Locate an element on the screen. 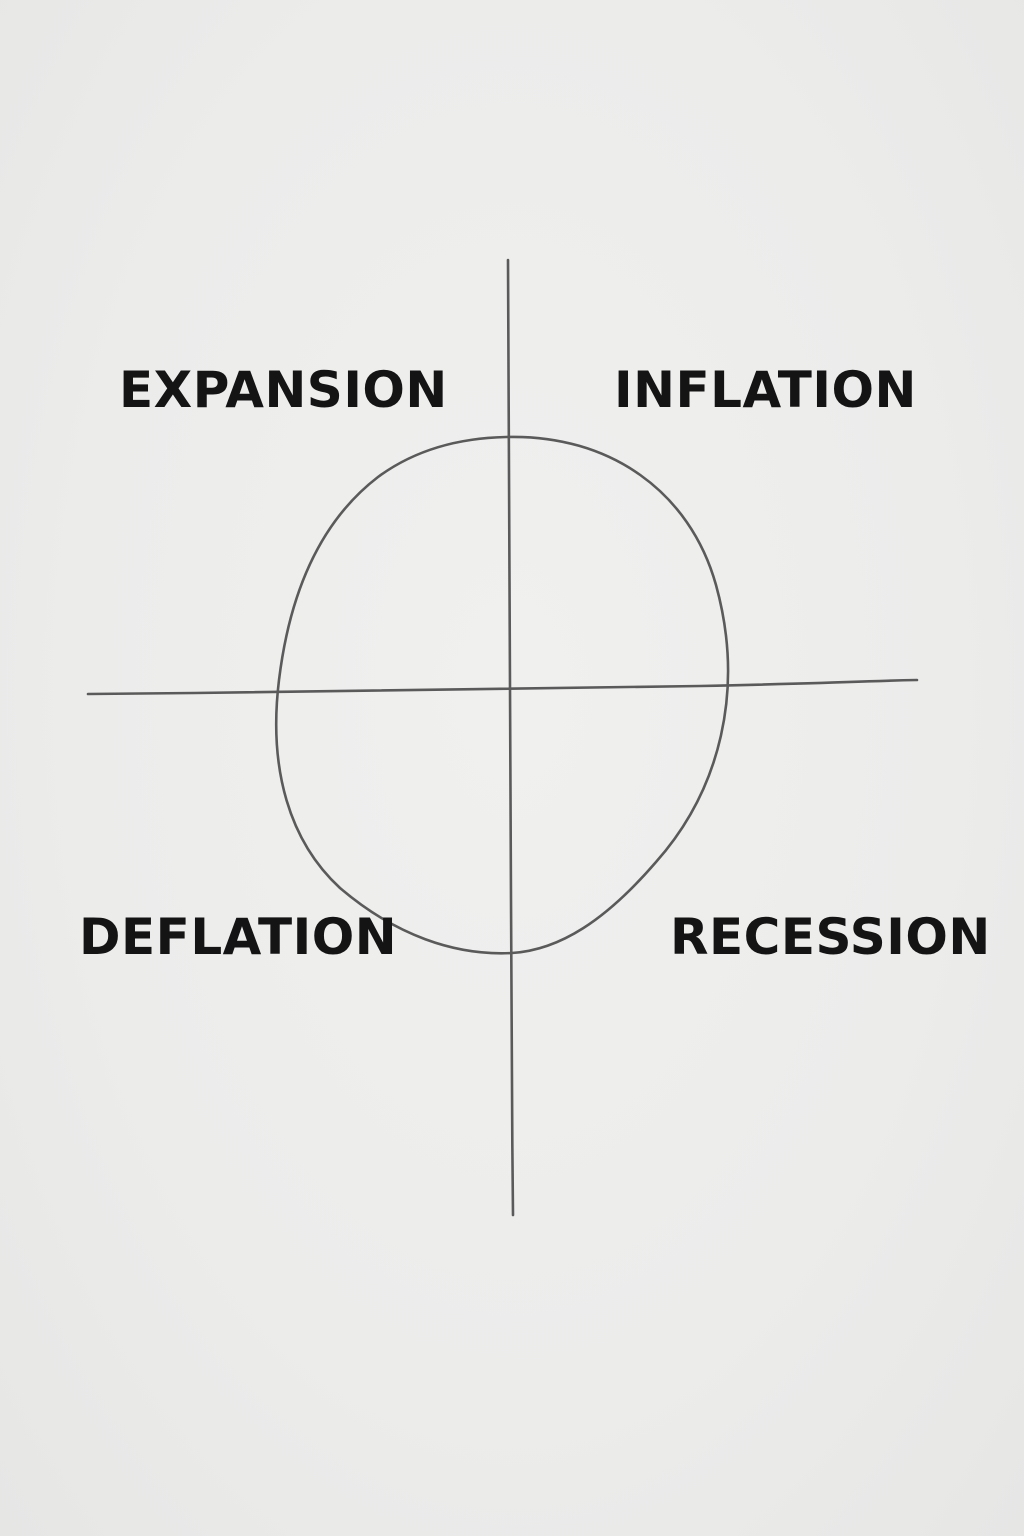  quadrant-label-deflation: DEFLATION is located at coordinates (238, 937).